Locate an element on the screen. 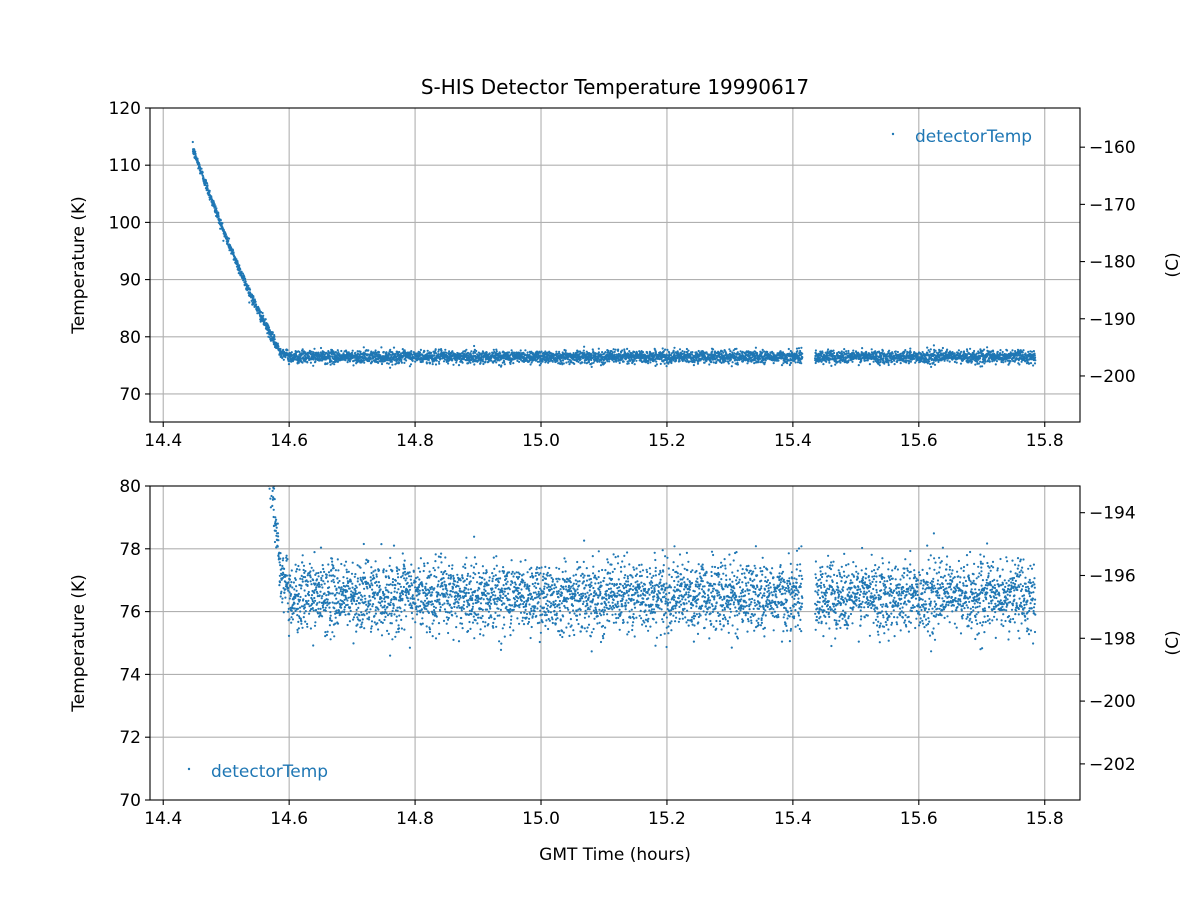 Image resolution: width=1200 pixels, height=900 pixels. y-tick-label: 120 is located at coordinates (125, 109).